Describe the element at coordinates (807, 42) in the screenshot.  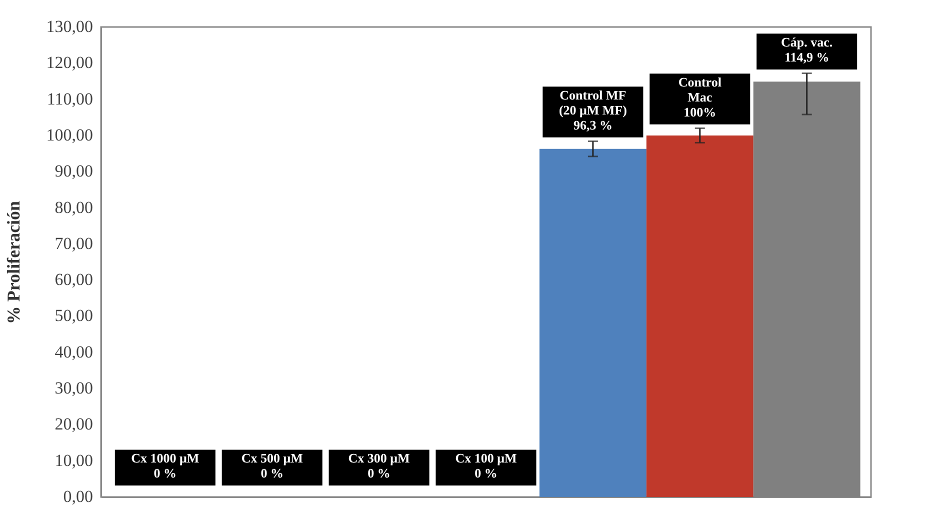
I see `x-tick-label: Cáp. vac.` at that location.